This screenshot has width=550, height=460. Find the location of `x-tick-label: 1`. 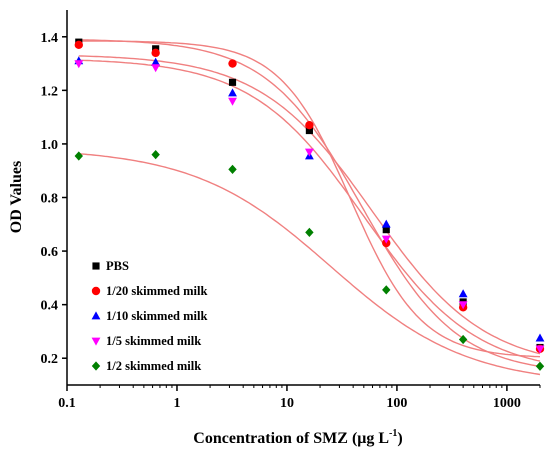

x-tick-label: 1 is located at coordinates (176, 403).